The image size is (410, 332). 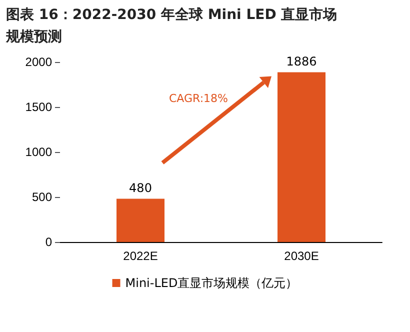 What do you see at coordinates (211, 283) in the screenshot?
I see `legend-label: Mini-LED直显市场规模（亿元）` at bounding box center [211, 283].